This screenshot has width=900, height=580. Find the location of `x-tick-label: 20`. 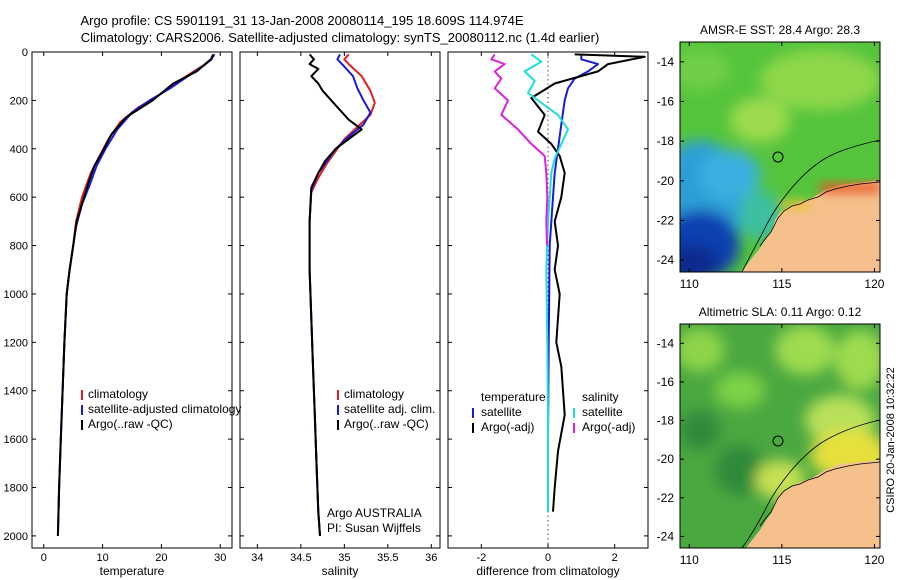

x-tick-label: 20 is located at coordinates (161, 558).